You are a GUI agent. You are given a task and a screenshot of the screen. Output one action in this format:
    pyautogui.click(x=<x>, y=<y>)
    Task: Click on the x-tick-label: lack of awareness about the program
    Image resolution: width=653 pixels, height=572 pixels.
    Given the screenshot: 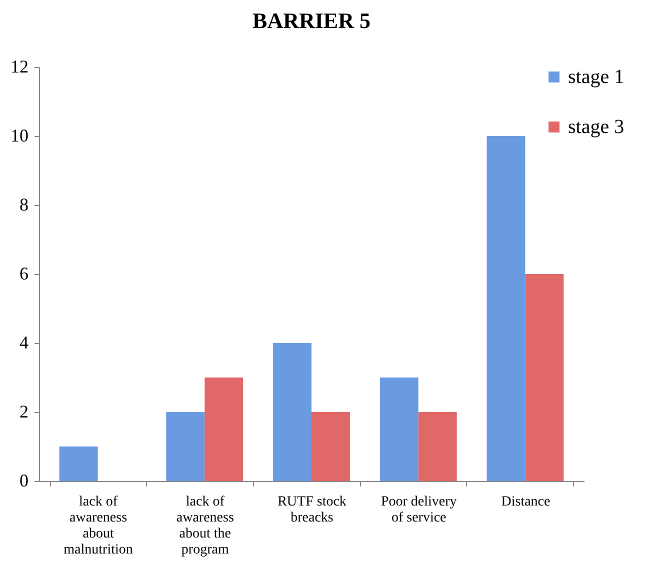 What is the action you would take?
    pyautogui.click(x=205, y=526)
    